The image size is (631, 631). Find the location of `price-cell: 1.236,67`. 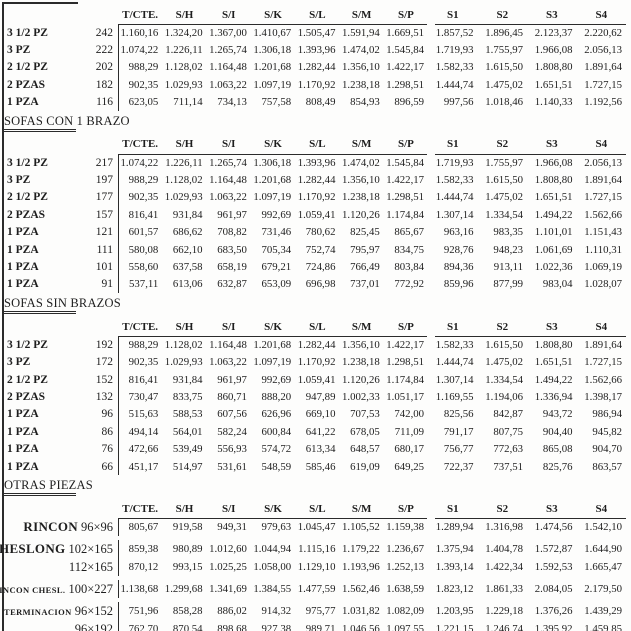

price-cell: 1.236,67 is located at coordinates (405, 549).